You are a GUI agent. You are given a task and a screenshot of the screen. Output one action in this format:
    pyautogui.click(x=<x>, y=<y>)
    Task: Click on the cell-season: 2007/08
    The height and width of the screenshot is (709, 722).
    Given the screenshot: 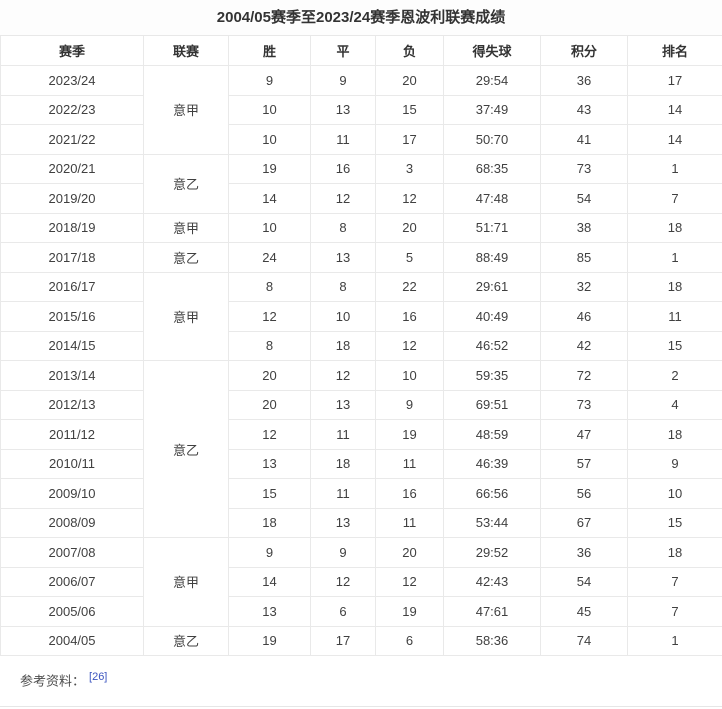 What is the action you would take?
    pyautogui.click(x=72, y=552)
    